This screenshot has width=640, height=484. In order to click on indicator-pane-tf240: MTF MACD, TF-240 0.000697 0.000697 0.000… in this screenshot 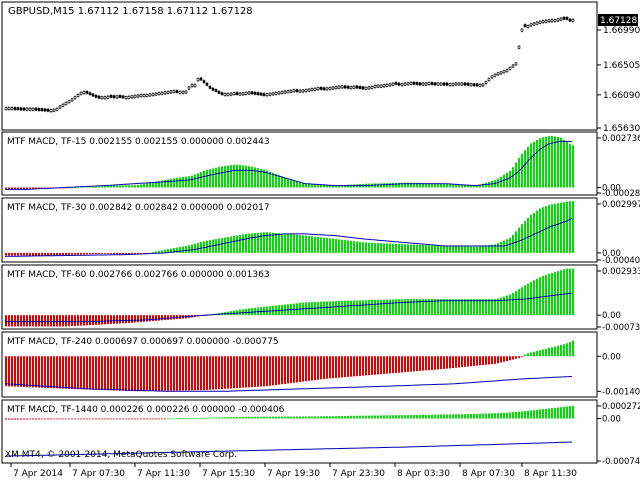, I will do `click(320, 364)`.